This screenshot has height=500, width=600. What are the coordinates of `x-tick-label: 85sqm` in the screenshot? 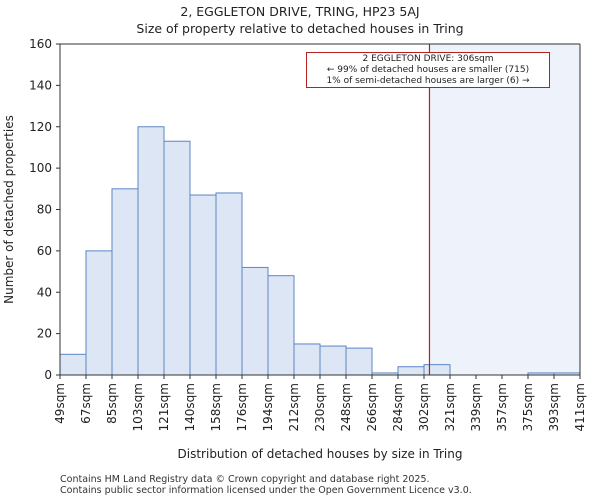 It's located at (112, 403).